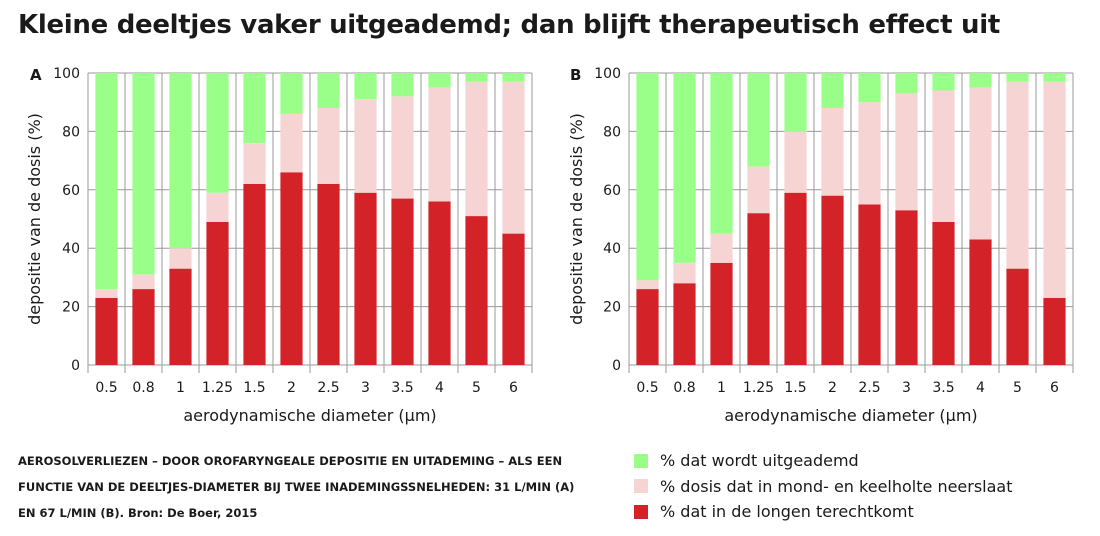 Image resolution: width=1100 pixels, height=536 pixels. Describe the element at coordinates (191, 513) in the screenshot. I see `caption-source: Bron: De Boer, 2015` at that location.